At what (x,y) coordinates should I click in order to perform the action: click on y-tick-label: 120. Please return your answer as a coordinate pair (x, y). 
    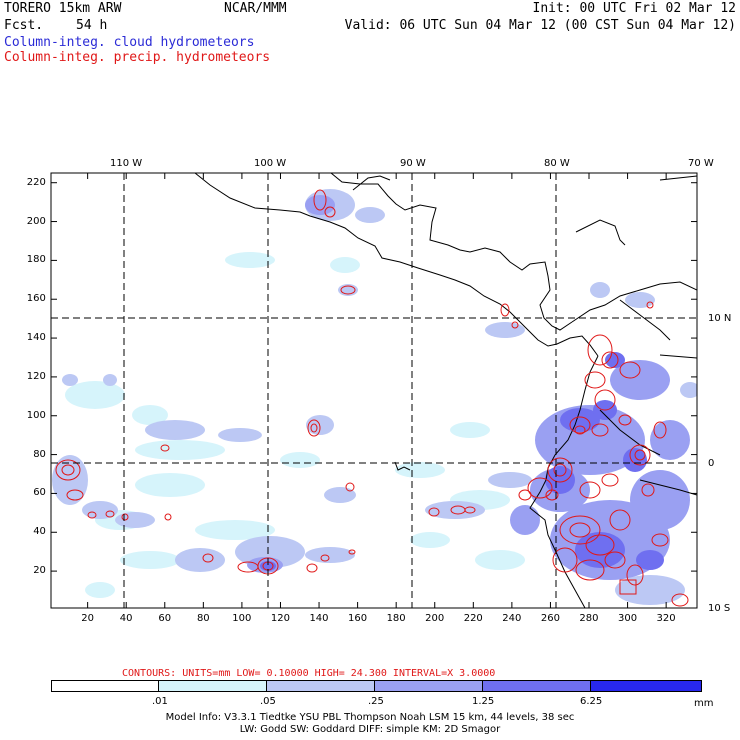
    Looking at the image, I should click on (36, 376).